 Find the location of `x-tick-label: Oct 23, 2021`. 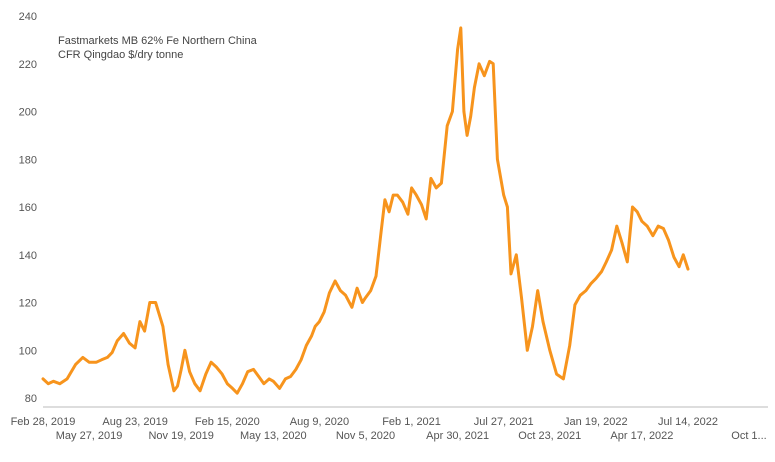

x-tick-label: Oct 23, 2021 is located at coordinates (549, 436).